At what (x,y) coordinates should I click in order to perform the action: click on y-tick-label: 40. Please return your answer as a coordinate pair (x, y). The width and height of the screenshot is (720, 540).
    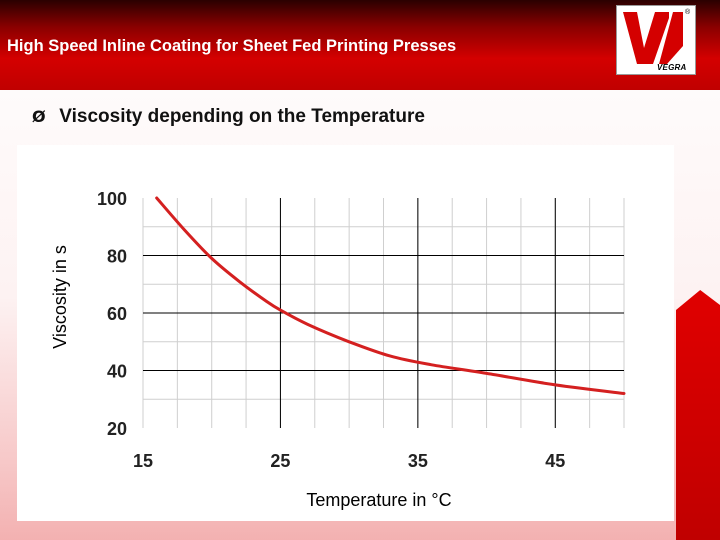
    Looking at the image, I should click on (117, 372).